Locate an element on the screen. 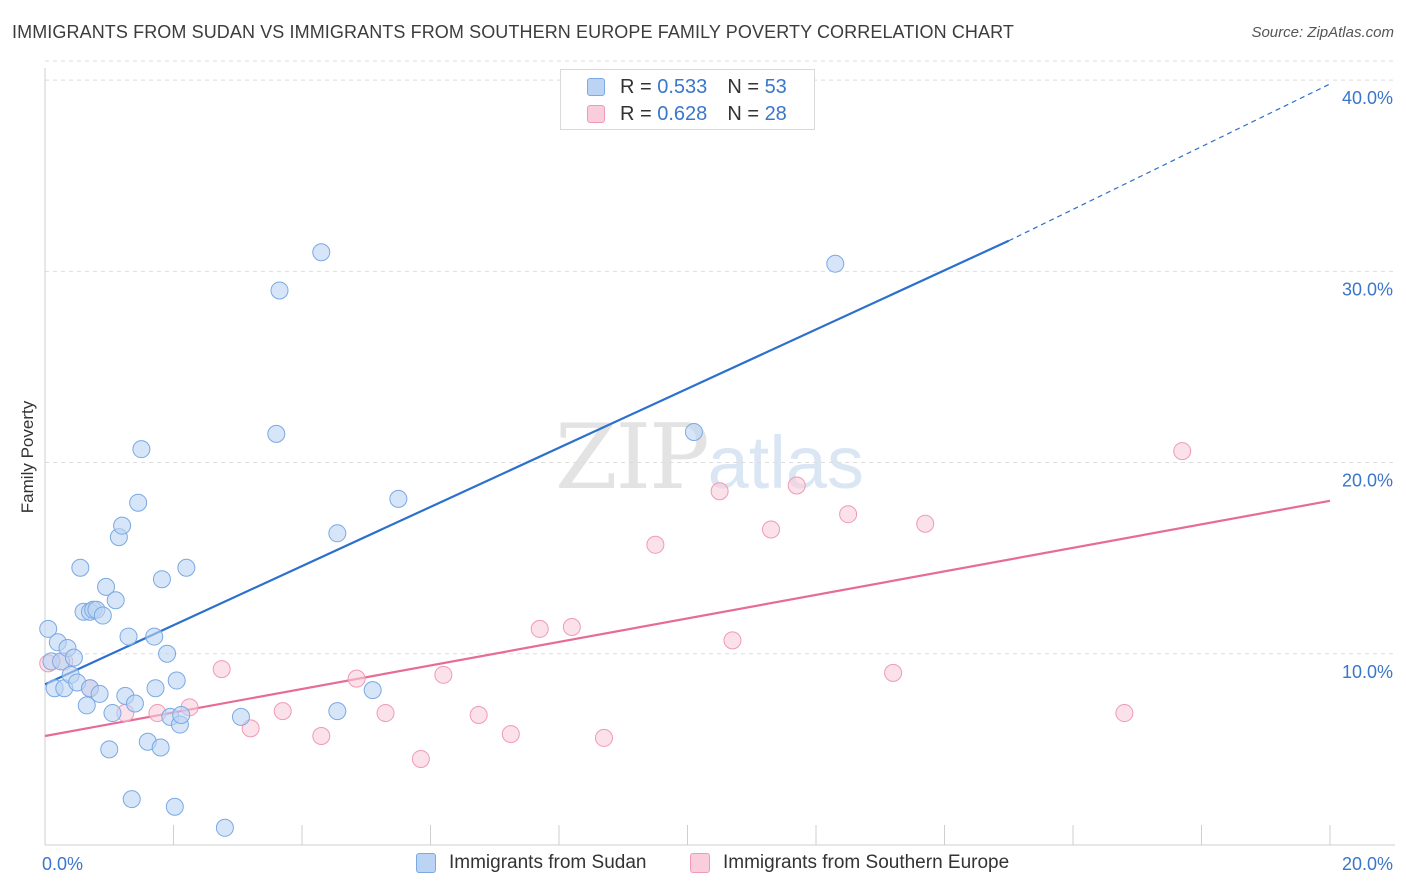  sudan-legend-swatch is located at coordinates (426, 863).